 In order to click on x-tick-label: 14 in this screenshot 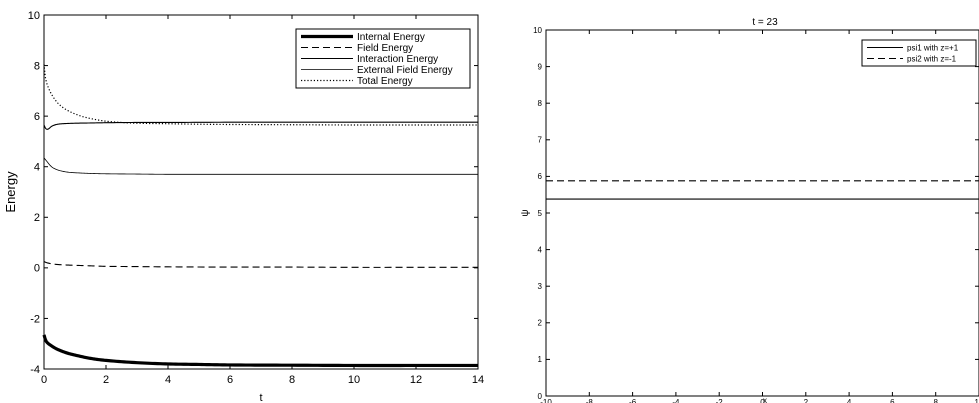, I will do `click(478, 380)`.